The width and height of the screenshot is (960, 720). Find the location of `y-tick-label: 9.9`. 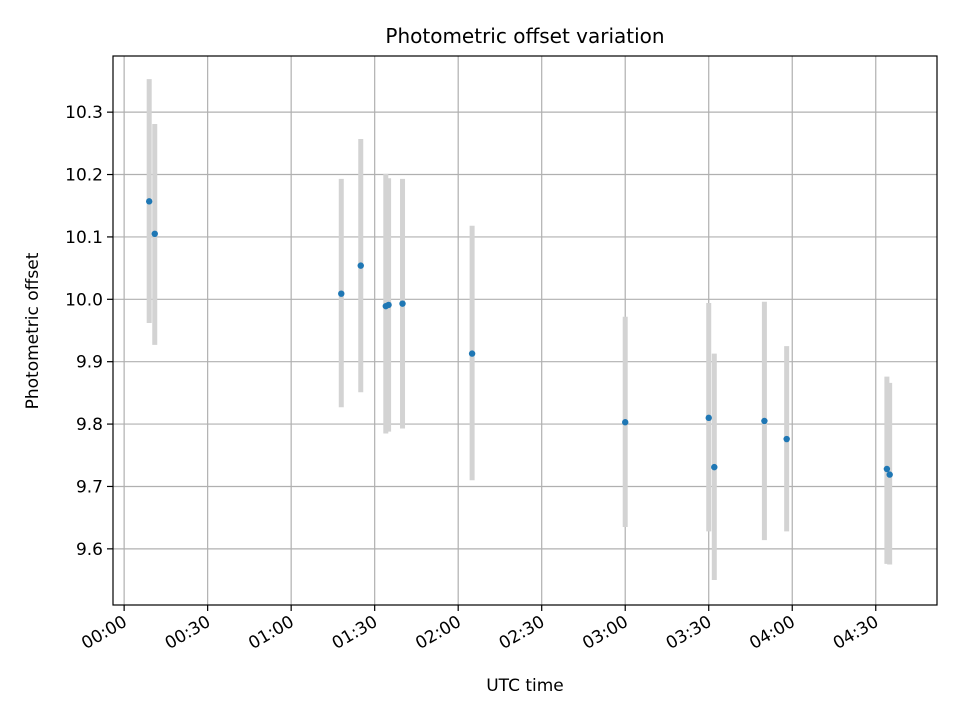

y-tick-label: 9.9 is located at coordinates (89, 363).